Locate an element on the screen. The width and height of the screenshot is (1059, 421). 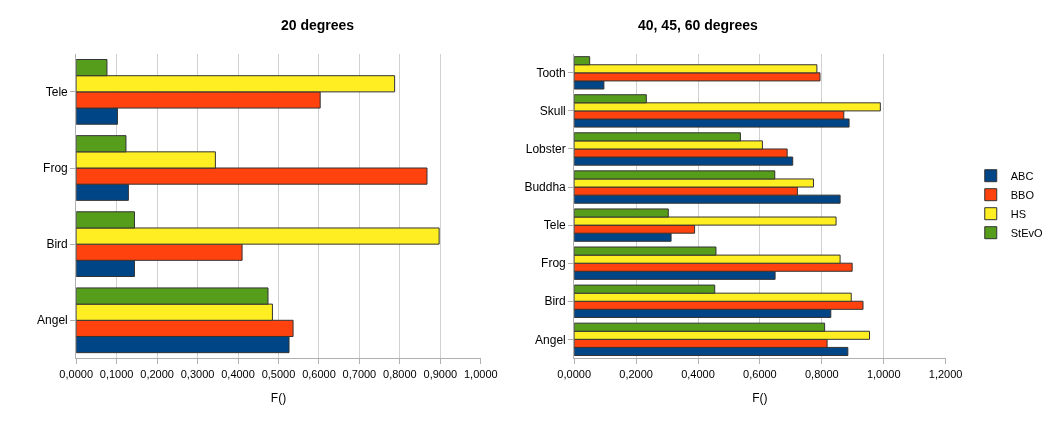
chart-title: 40, 45, 60 degrees is located at coordinates (698, 25).